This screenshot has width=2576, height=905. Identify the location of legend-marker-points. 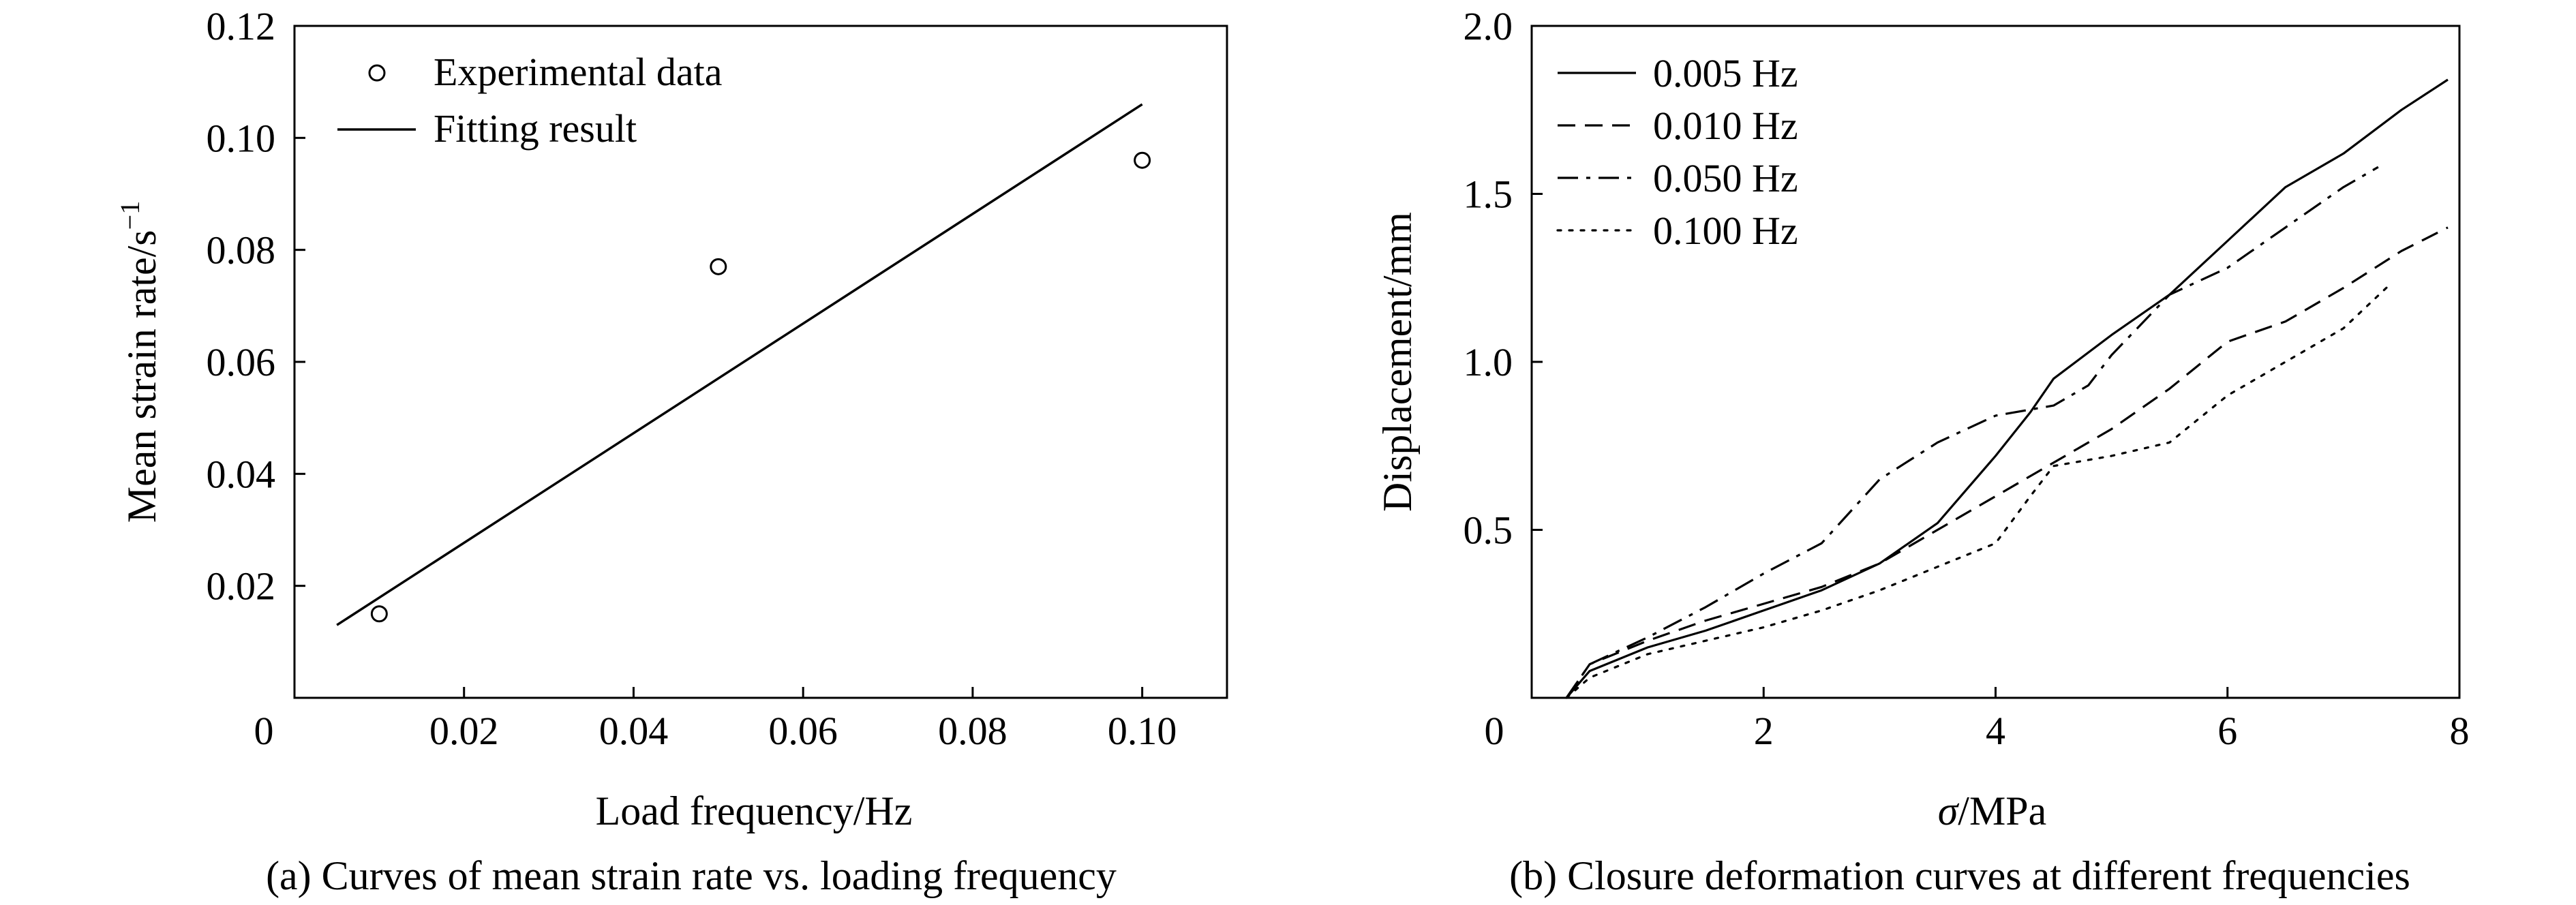
(377, 73).